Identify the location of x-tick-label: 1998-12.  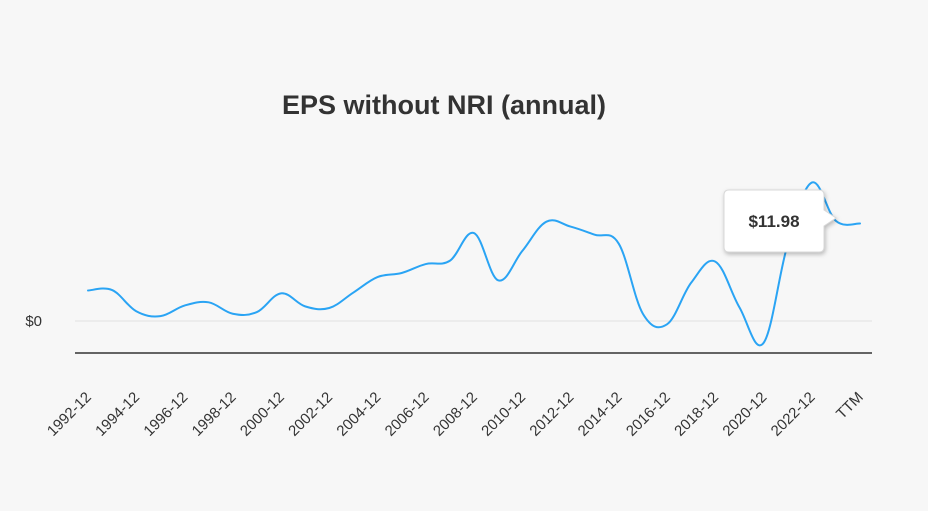
(214, 414).